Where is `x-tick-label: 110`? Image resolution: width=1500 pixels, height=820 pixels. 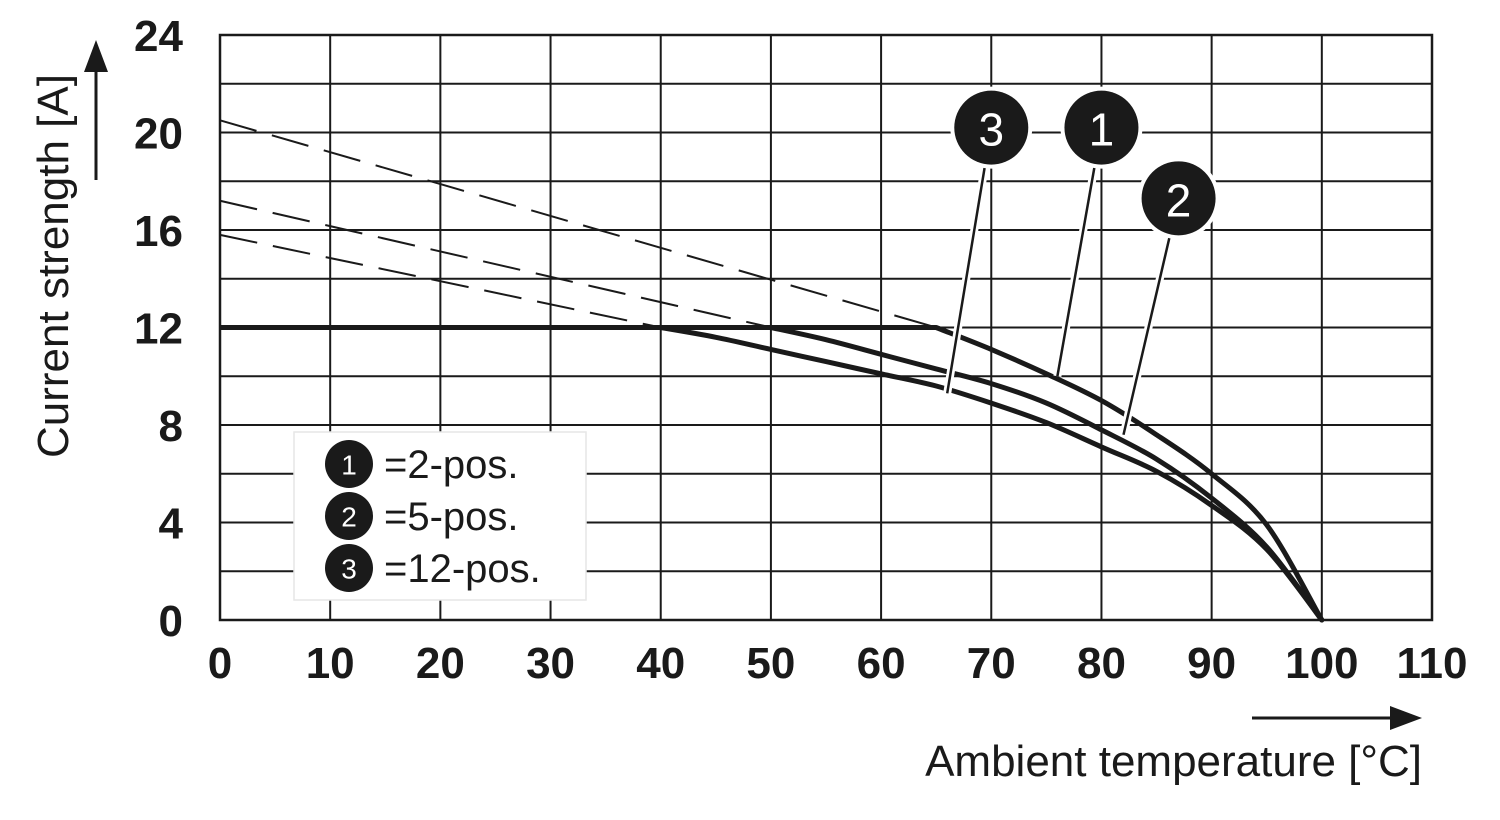
x-tick-label: 110 is located at coordinates (1432, 663).